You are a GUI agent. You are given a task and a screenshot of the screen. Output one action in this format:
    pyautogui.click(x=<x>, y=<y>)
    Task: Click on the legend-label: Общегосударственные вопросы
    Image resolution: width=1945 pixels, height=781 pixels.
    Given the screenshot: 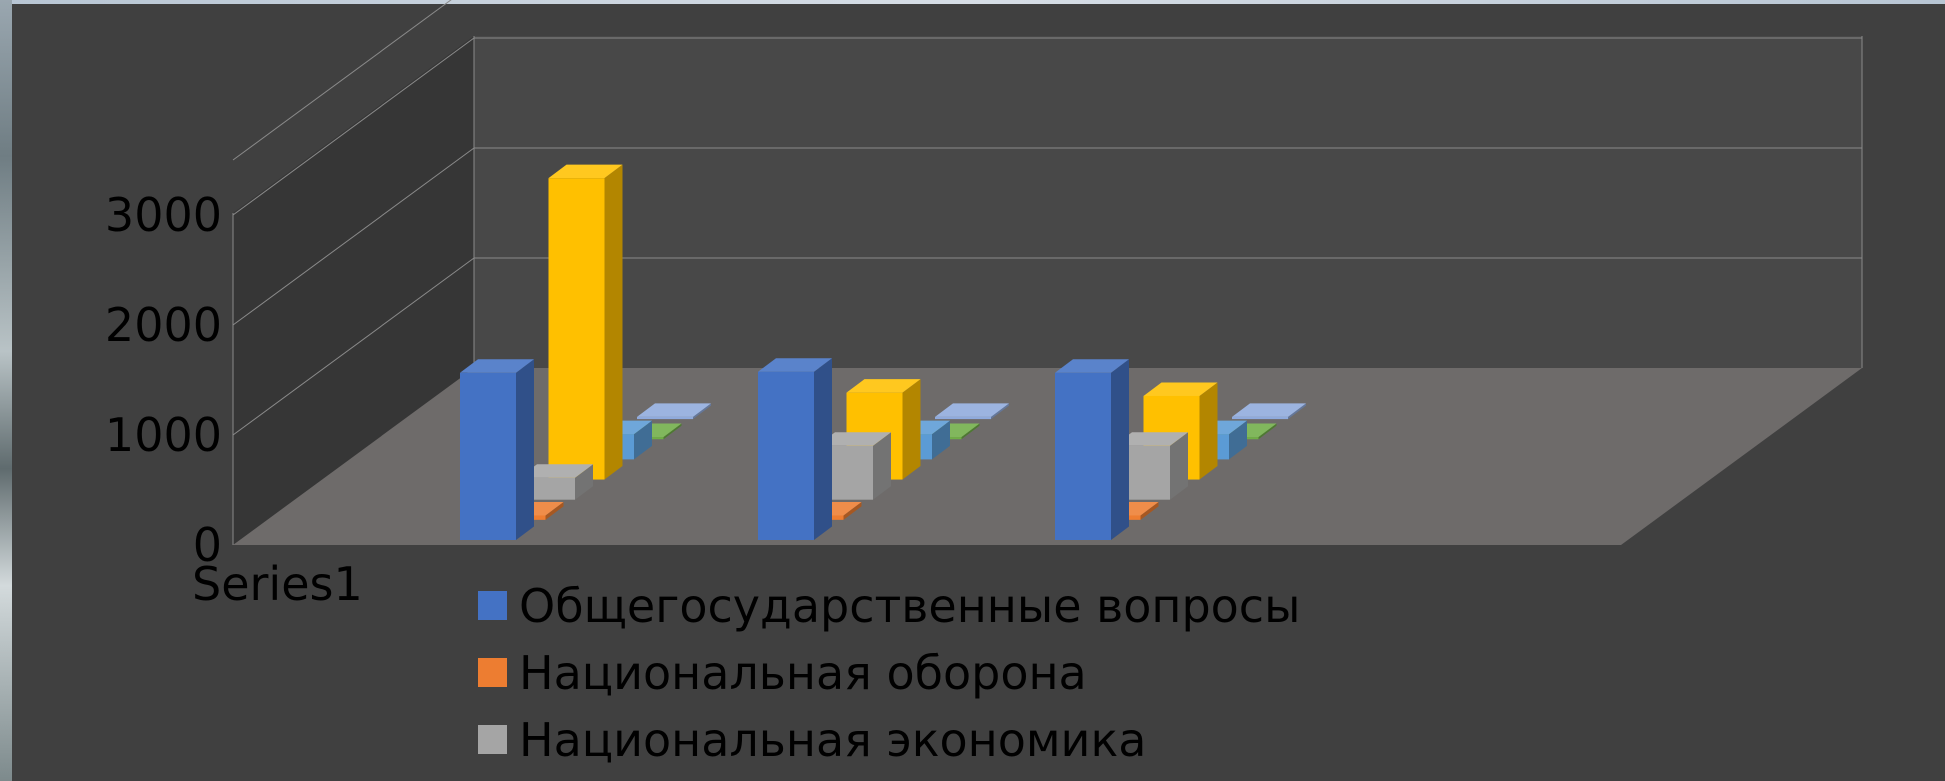 What is the action you would take?
    pyautogui.click(x=910, y=605)
    